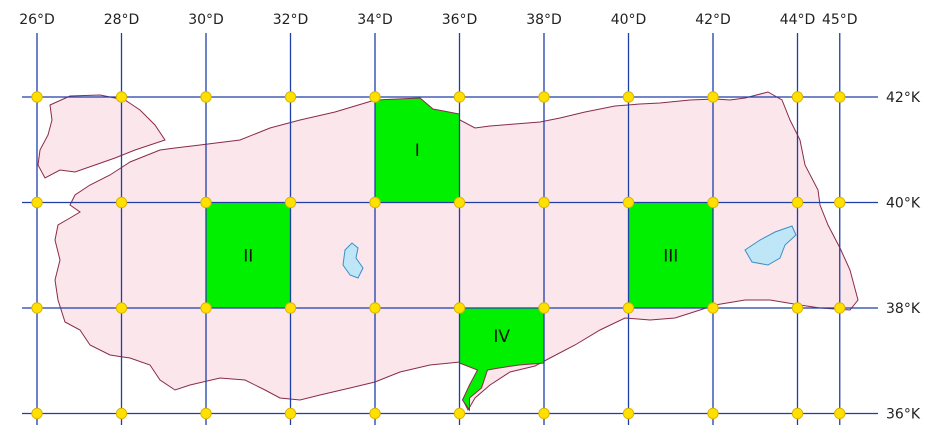 The image size is (949, 440). Describe the element at coordinates (291, 20) in the screenshot. I see `meridian-label: 32°D` at that location.